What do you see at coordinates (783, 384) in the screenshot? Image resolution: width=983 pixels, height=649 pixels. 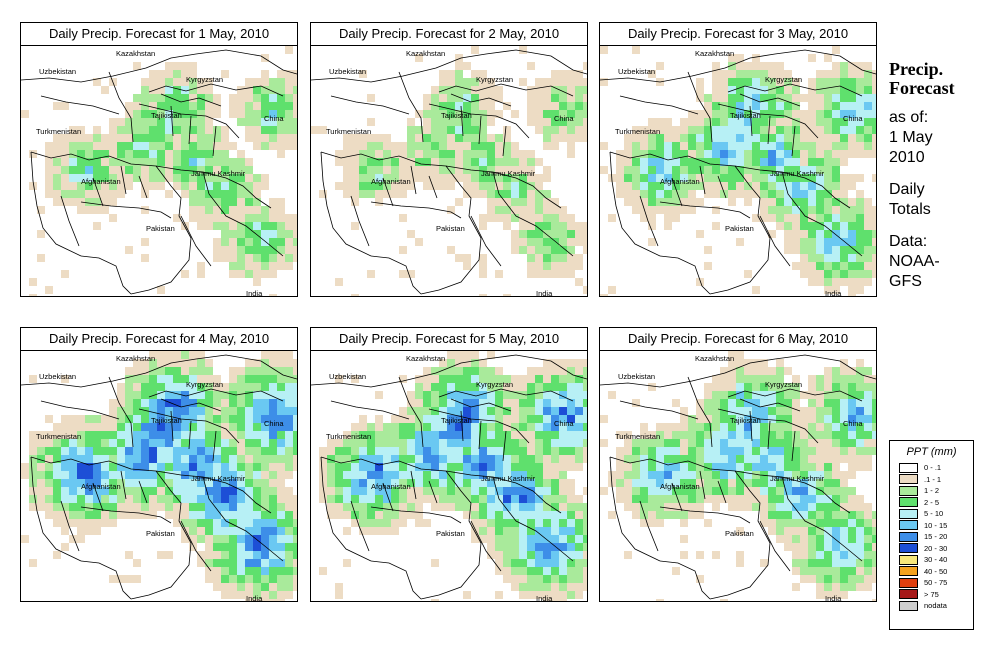 I see `map-label-kyrgyzstan: Kyrgyzstan` at bounding box center [783, 384].